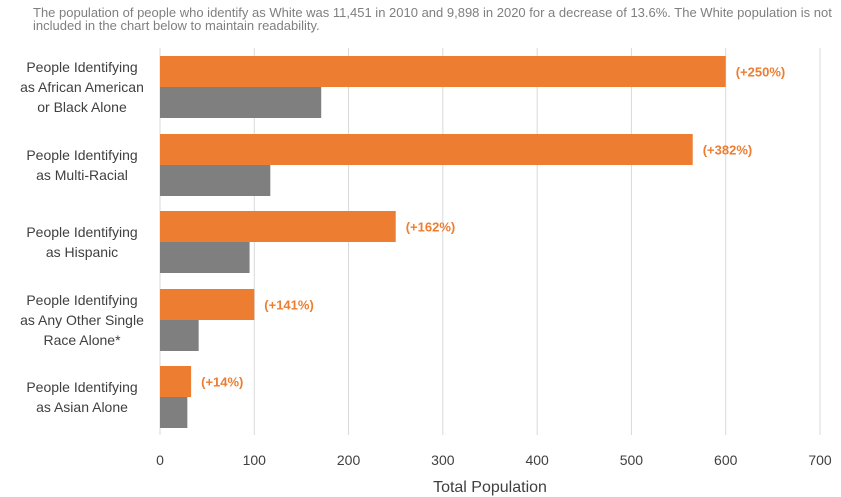 The height and width of the screenshot is (497, 841). I want to click on data-label: (+382%), so click(728, 150).